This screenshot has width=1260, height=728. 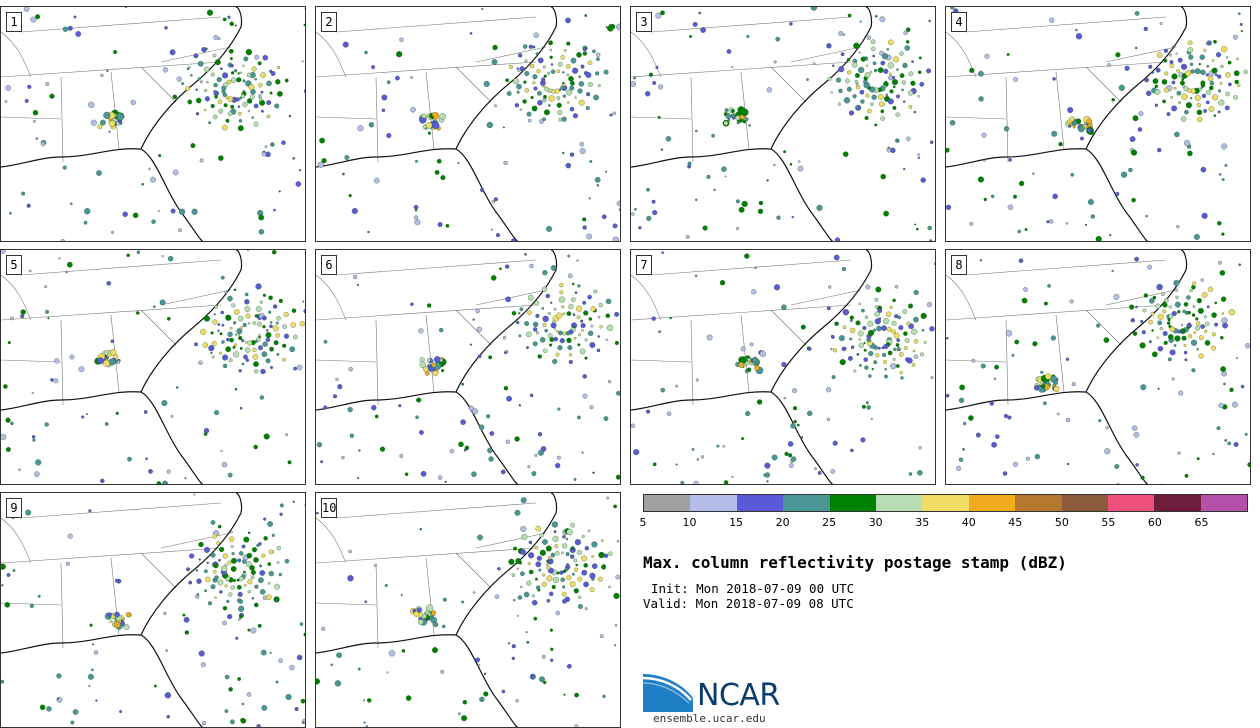 I want to click on reflectivity-colorbar, so click(x=945, y=503).